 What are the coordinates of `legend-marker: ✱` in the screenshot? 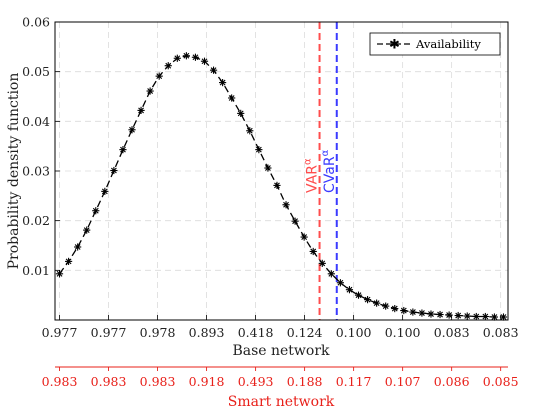 It's located at (394, 45).